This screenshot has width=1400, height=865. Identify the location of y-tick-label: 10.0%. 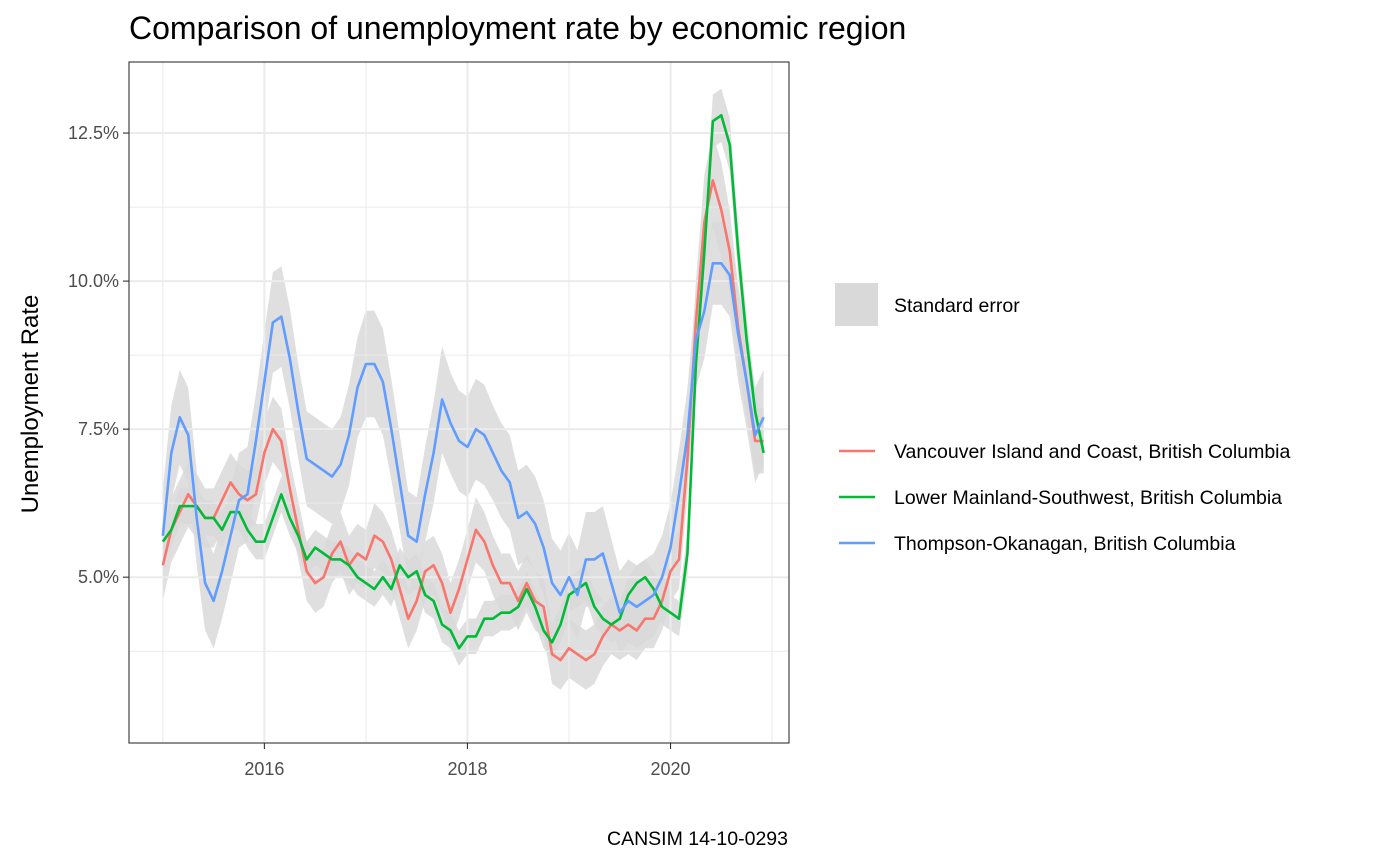
(93, 281).